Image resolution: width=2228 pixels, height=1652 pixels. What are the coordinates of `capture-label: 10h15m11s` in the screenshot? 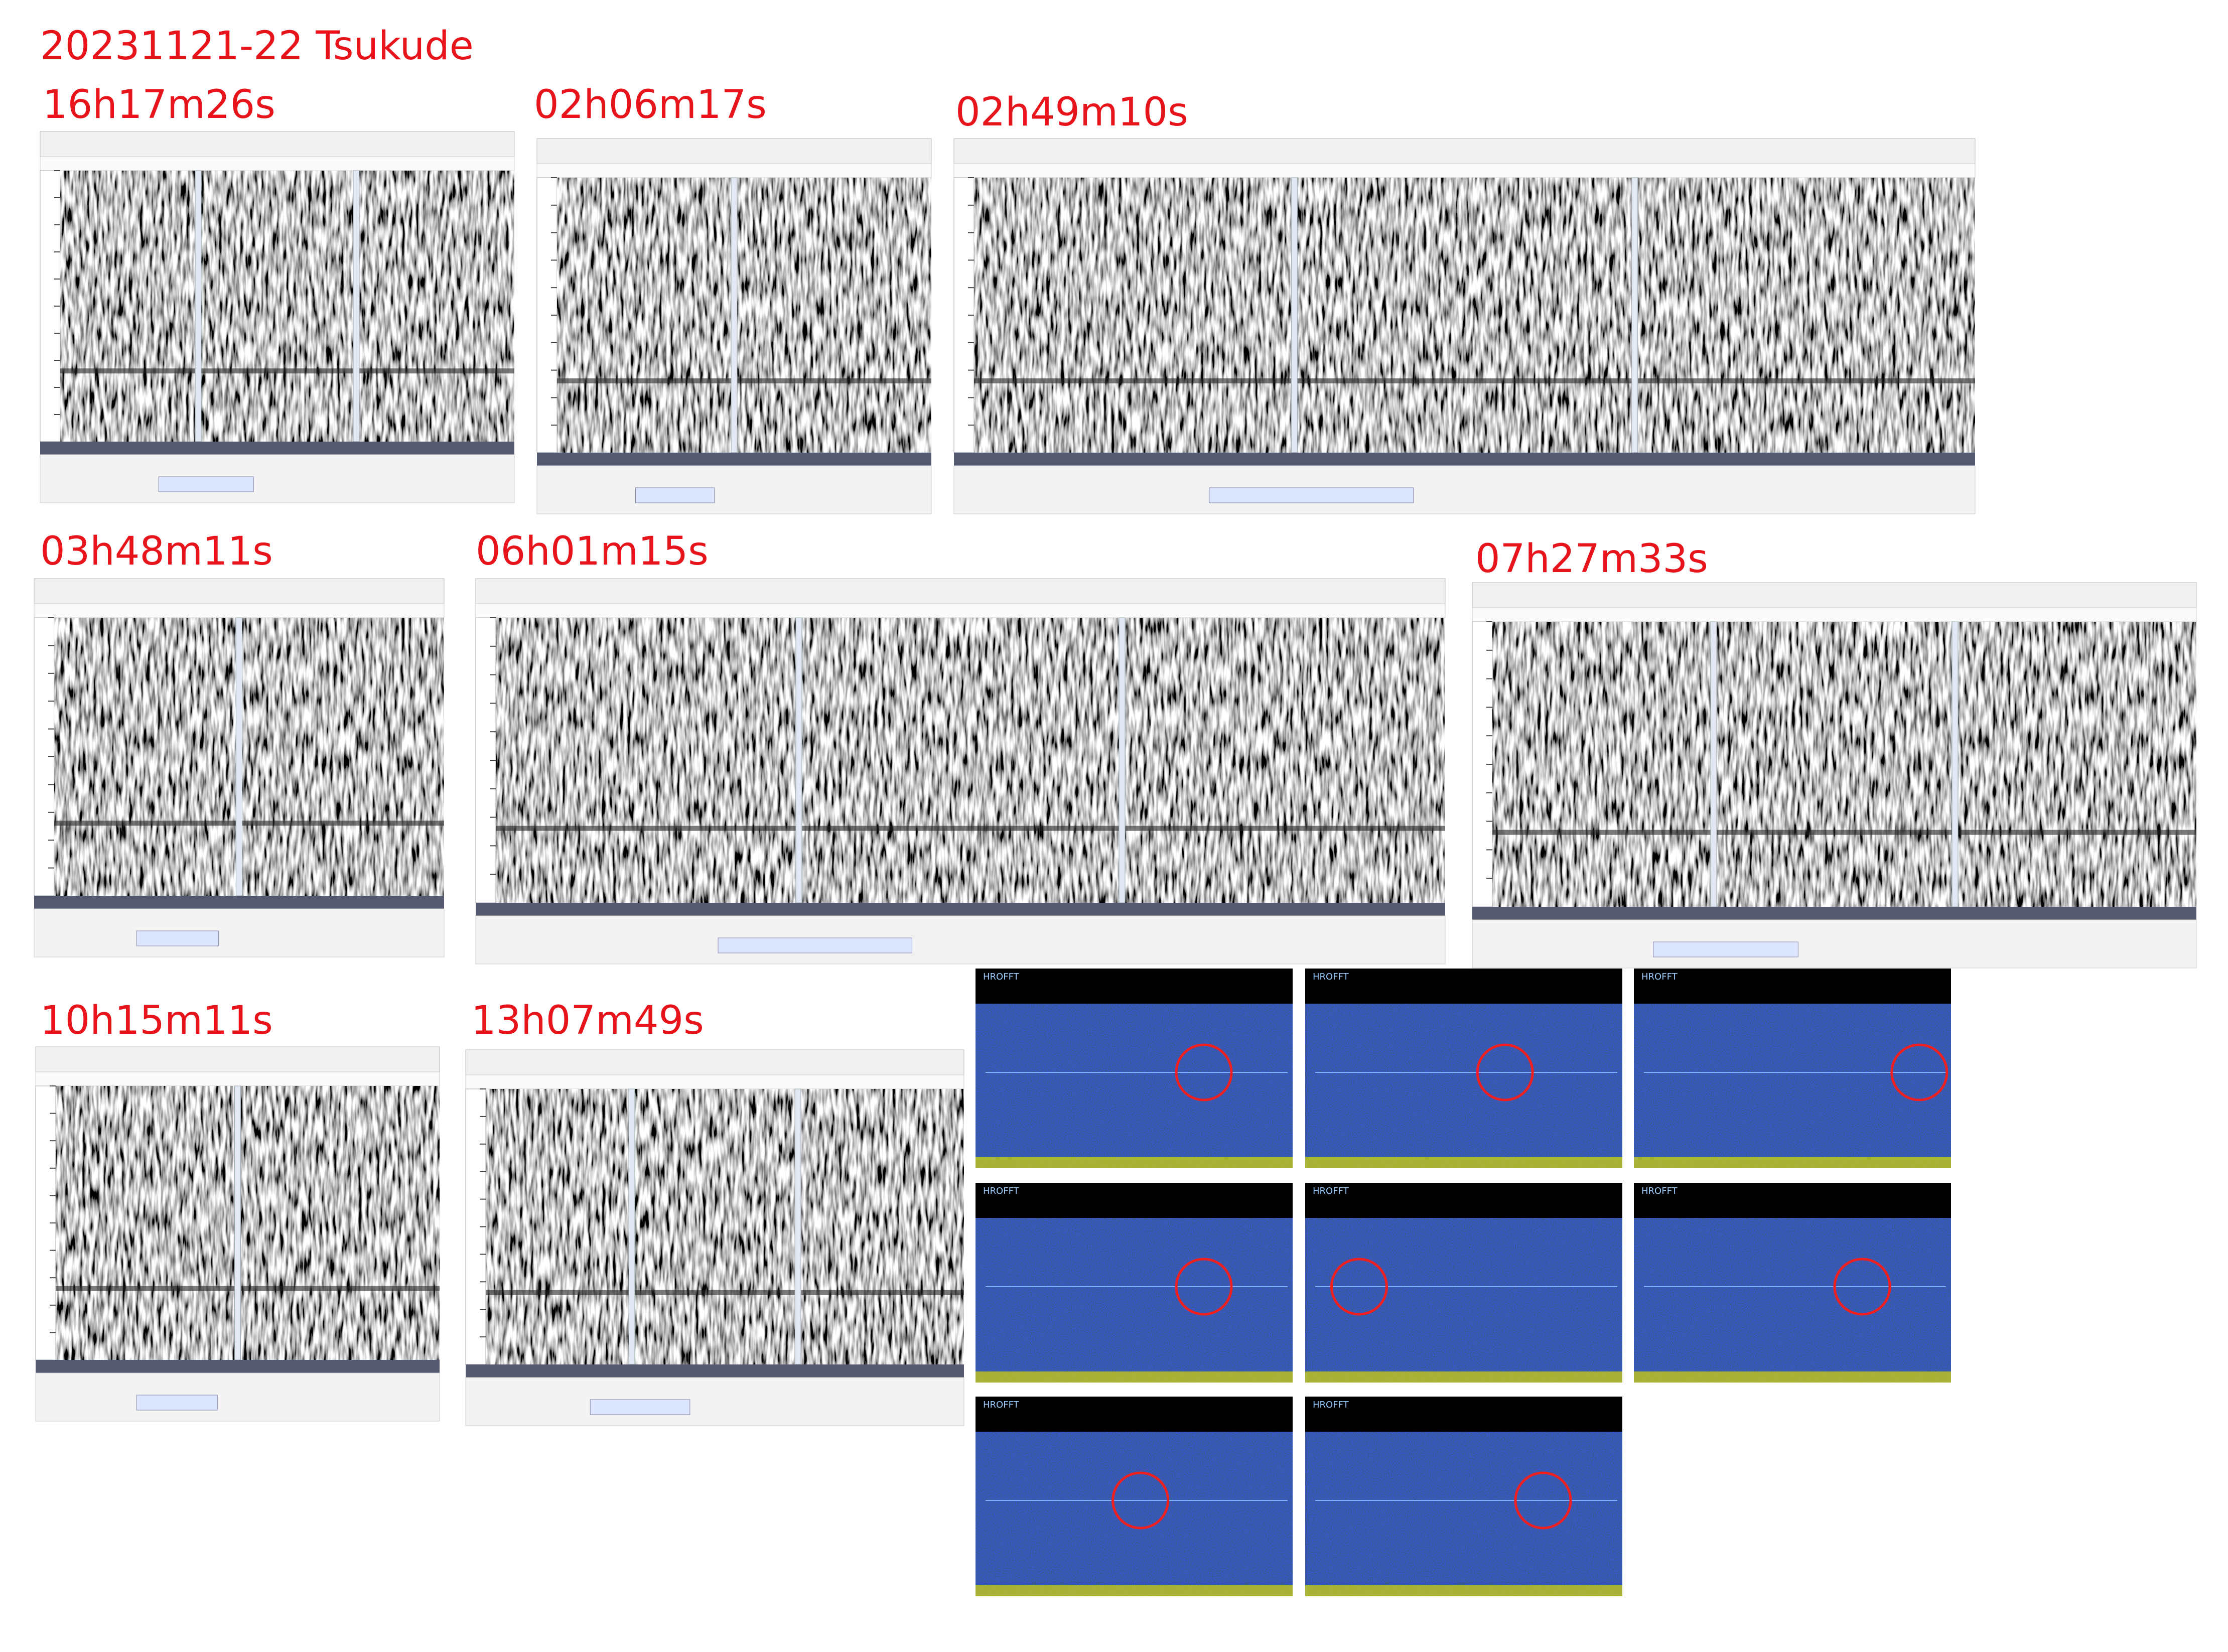 It's located at (156, 1020).